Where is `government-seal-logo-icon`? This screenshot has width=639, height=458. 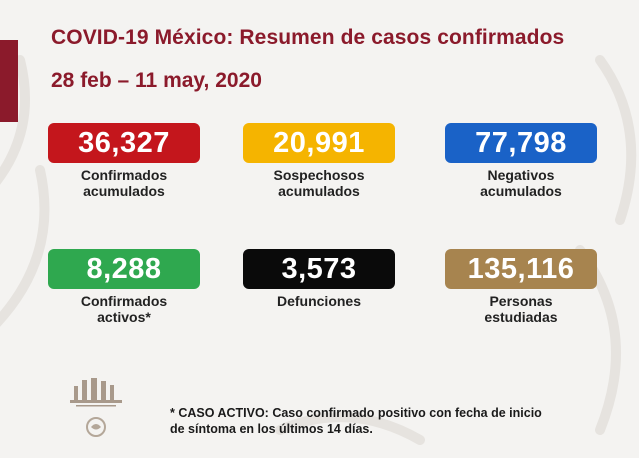
government-seal-logo-icon is located at coordinates (96, 407).